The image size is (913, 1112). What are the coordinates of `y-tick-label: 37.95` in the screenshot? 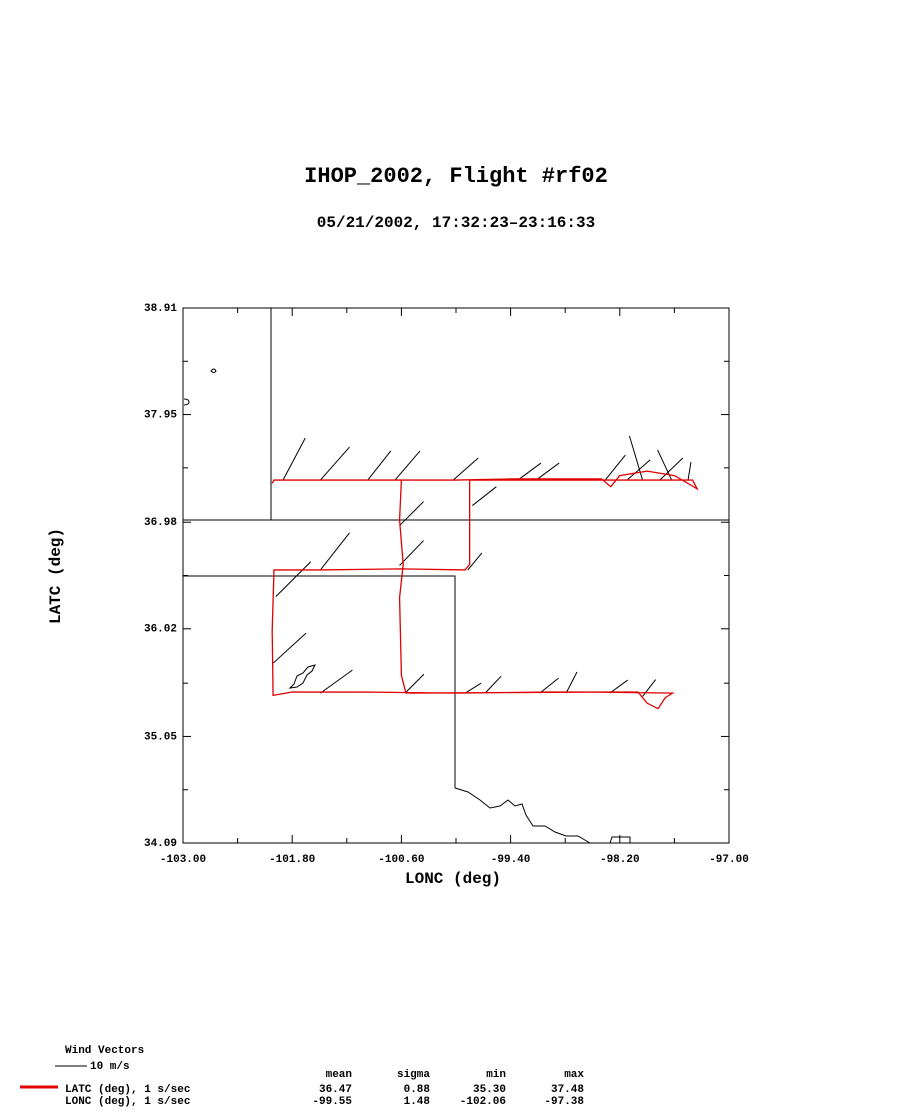 It's located at (160, 415).